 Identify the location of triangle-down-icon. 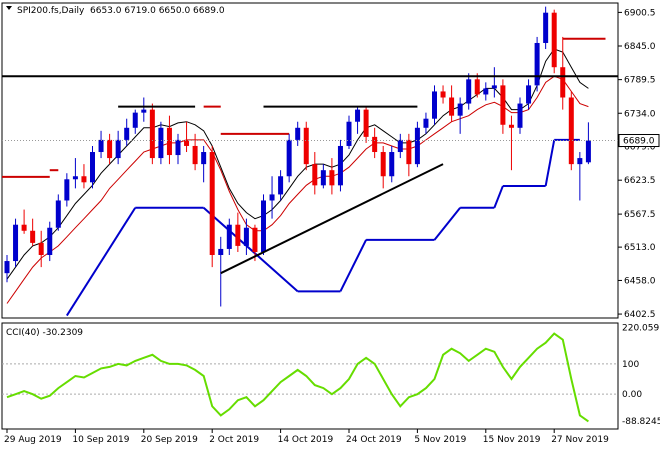
(9, 8).